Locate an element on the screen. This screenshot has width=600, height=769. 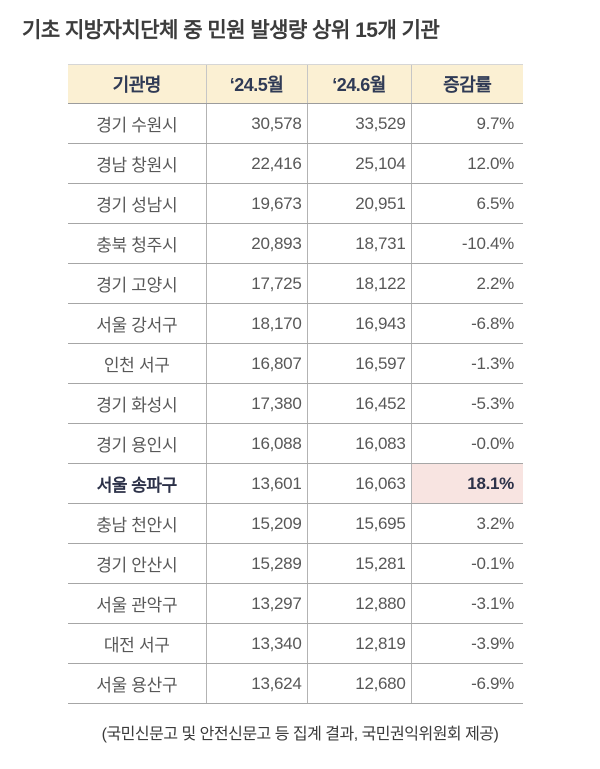
header-change-rate: 증감률 is located at coordinates (466, 84).